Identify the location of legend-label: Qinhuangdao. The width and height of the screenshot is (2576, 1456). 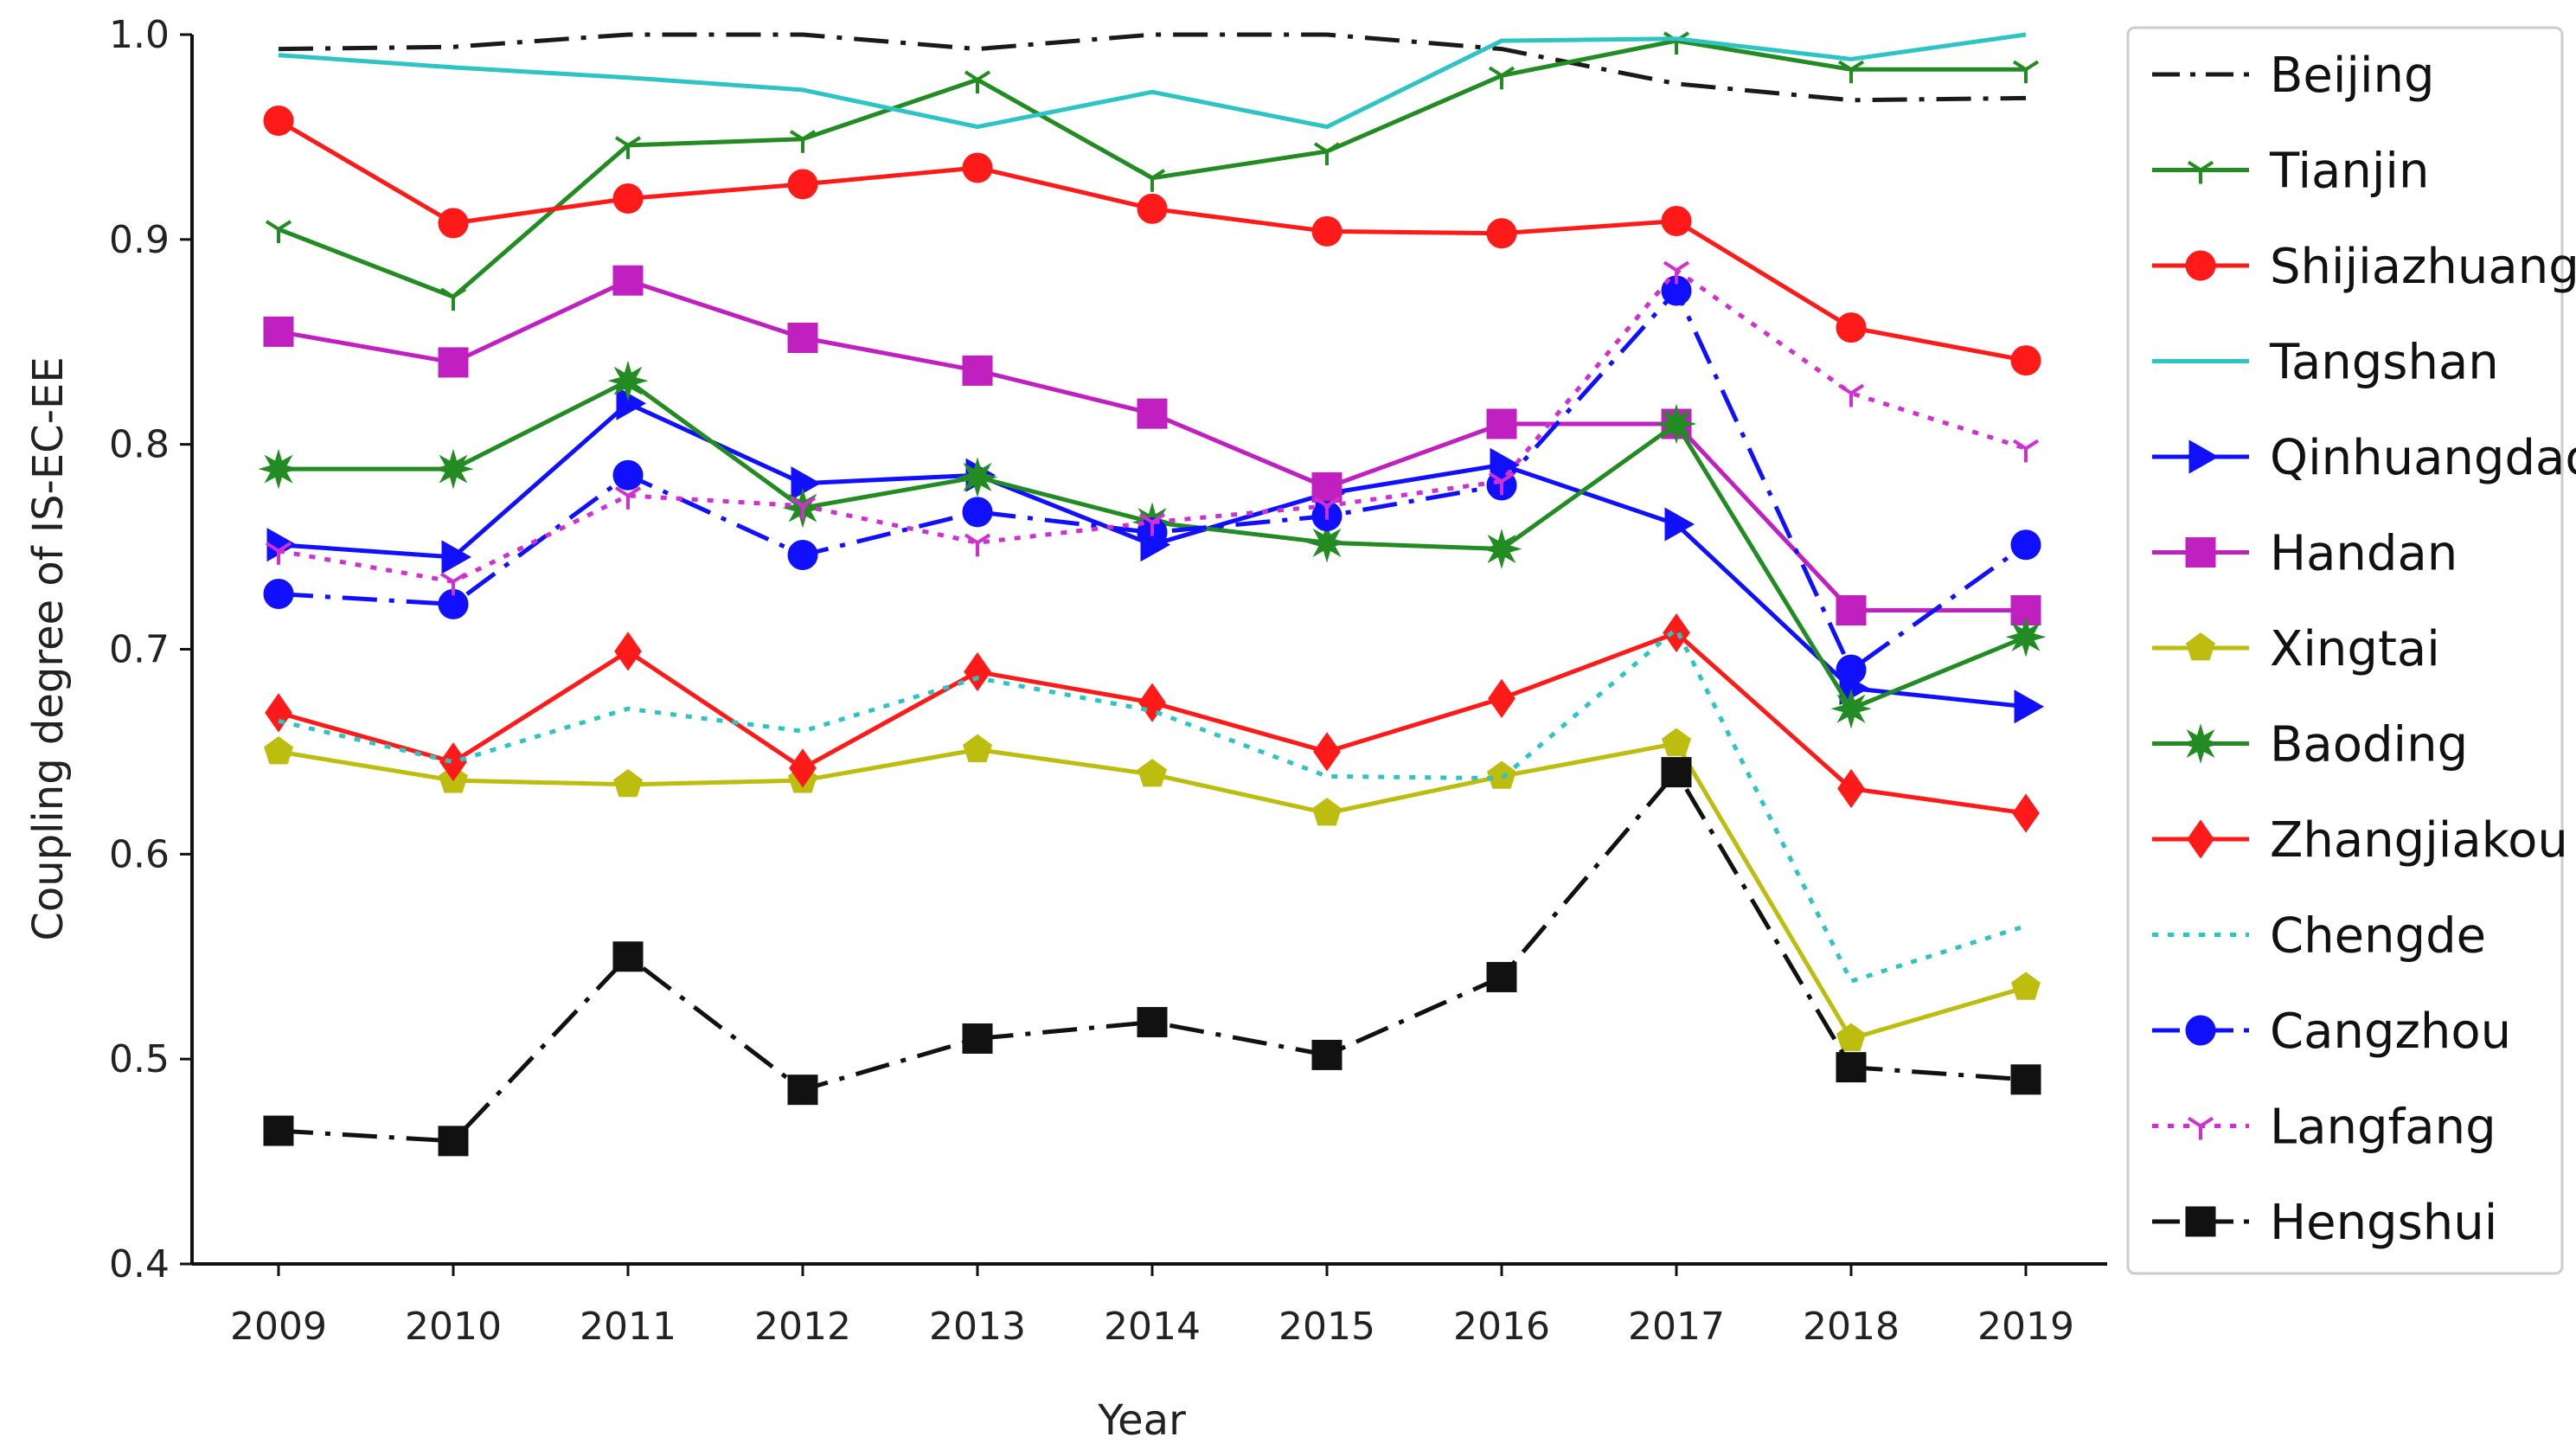
(2423, 458).